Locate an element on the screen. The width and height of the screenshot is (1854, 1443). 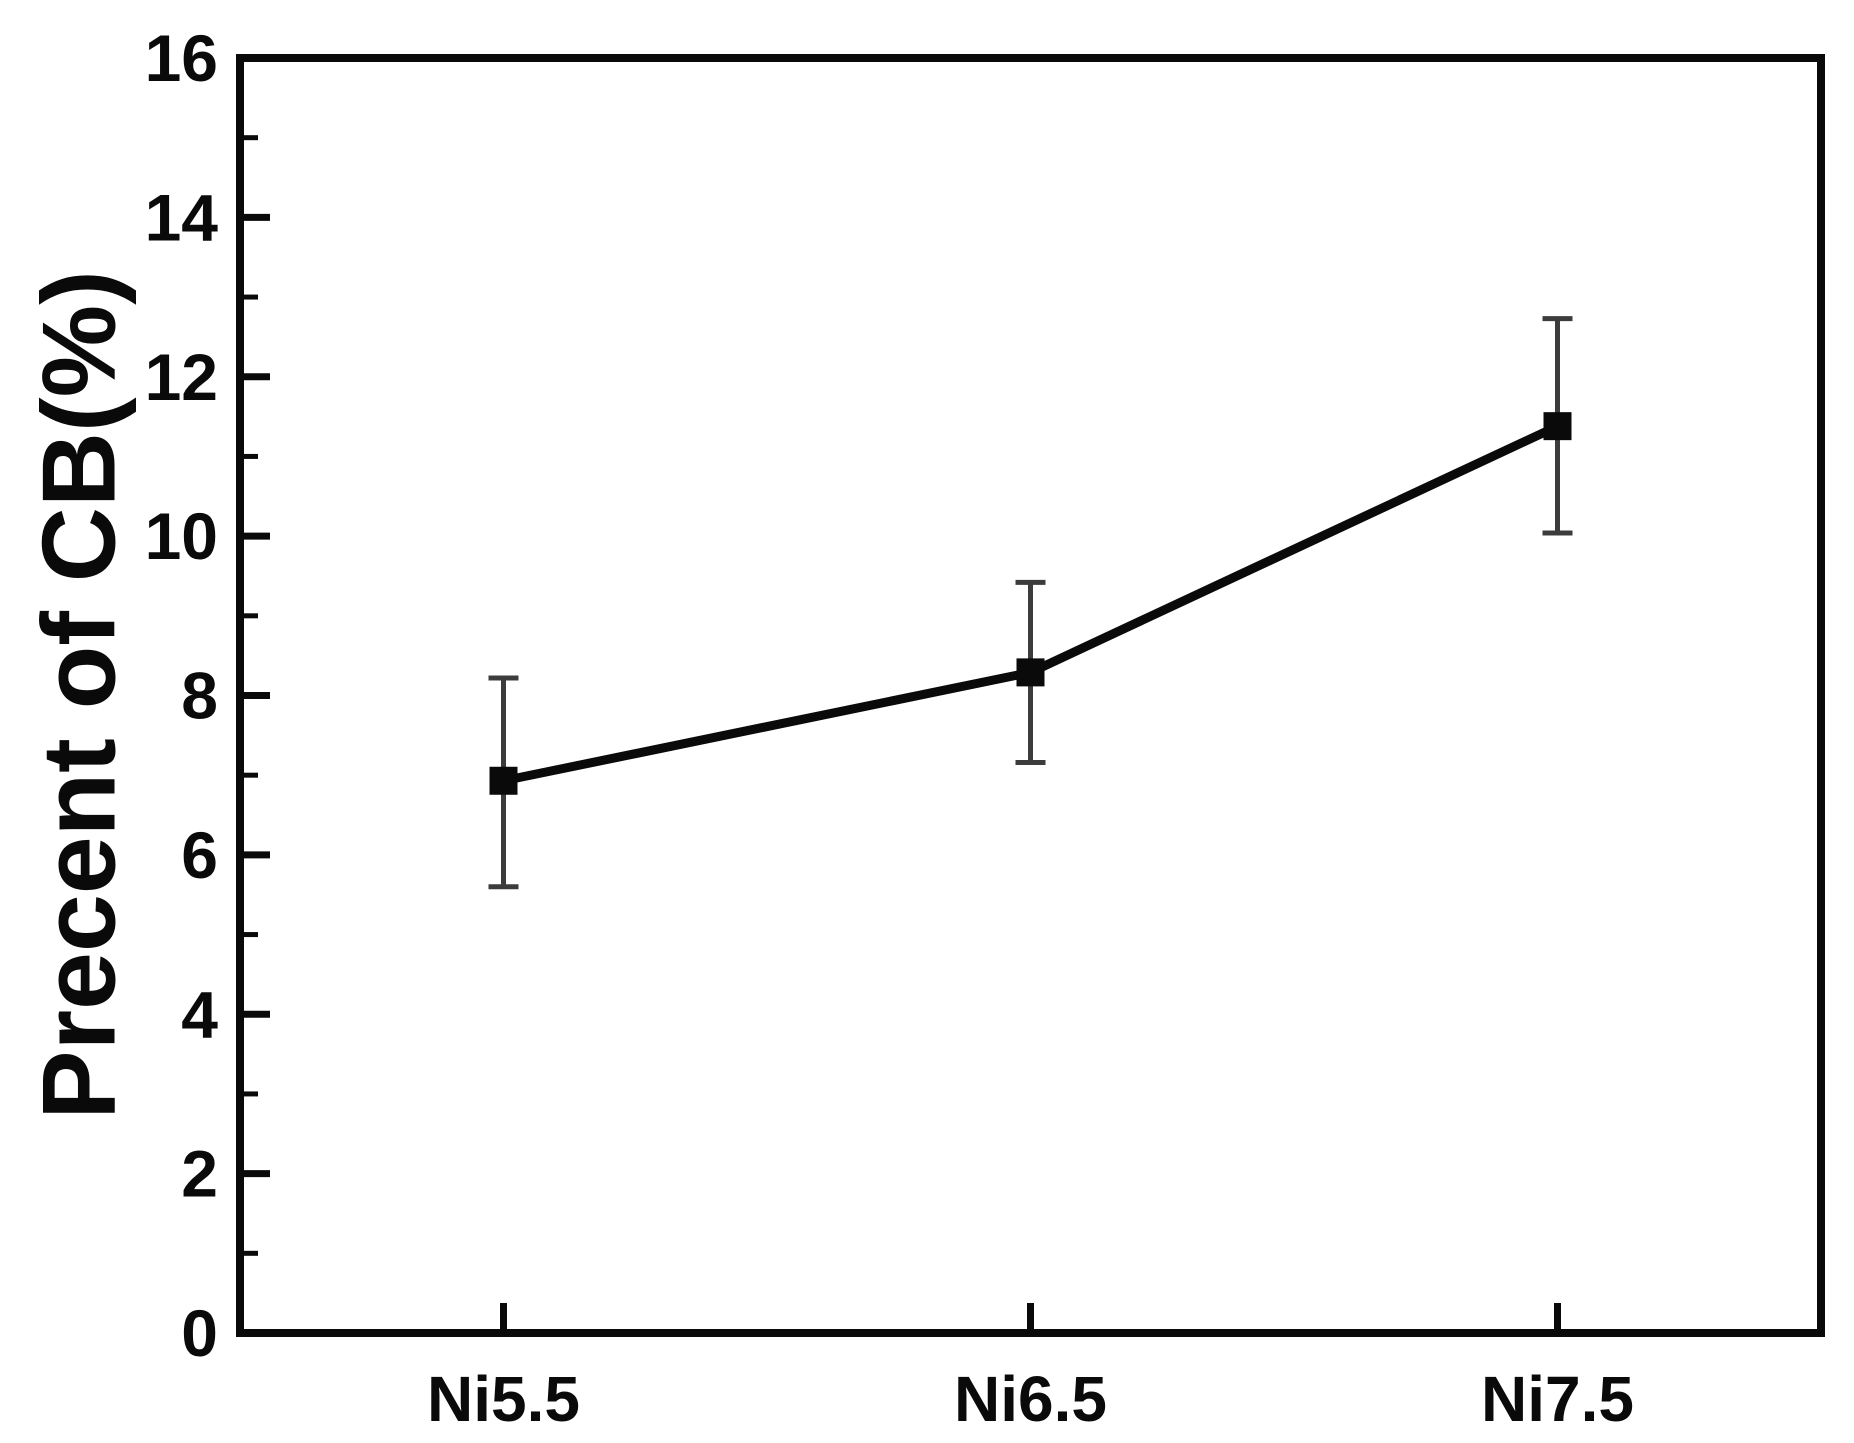
y-tick-label: 8 is located at coordinates (199, 696).